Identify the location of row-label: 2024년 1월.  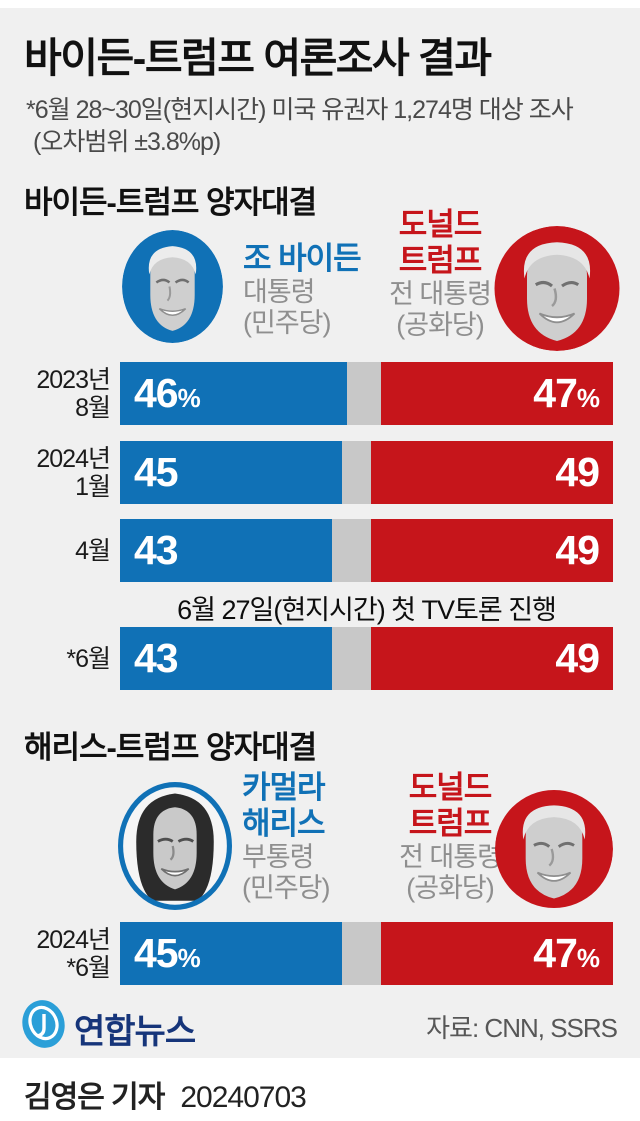
(55, 472).